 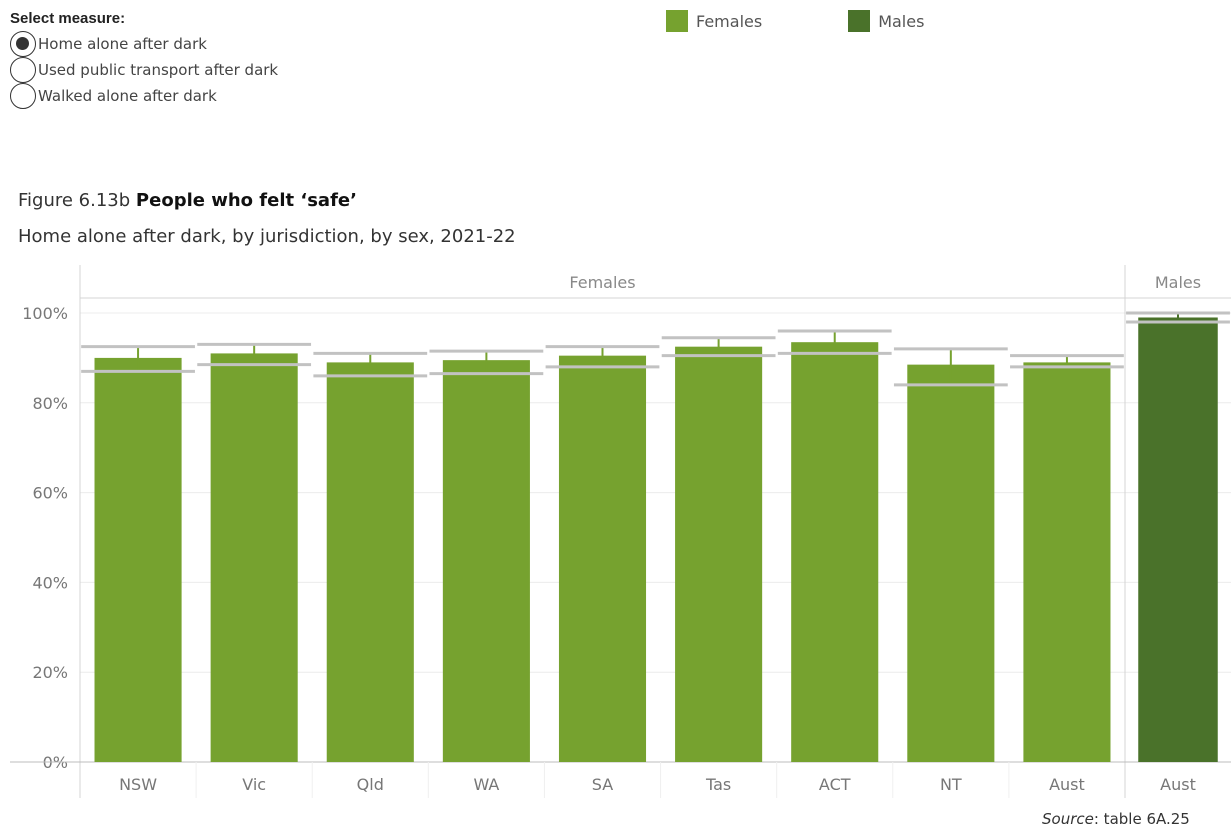 I want to click on radio-label: Used public transport after dark, so click(x=158, y=70).